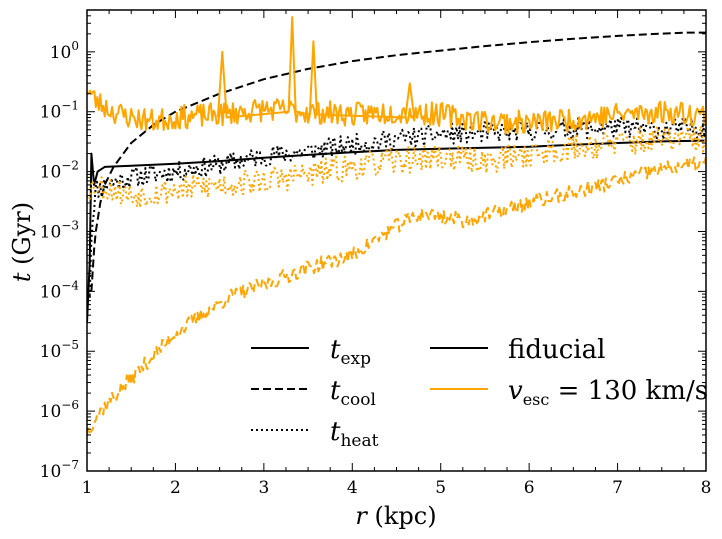  Describe the element at coordinates (556, 350) in the screenshot. I see `legend-label-fiducial: fiducial` at that location.